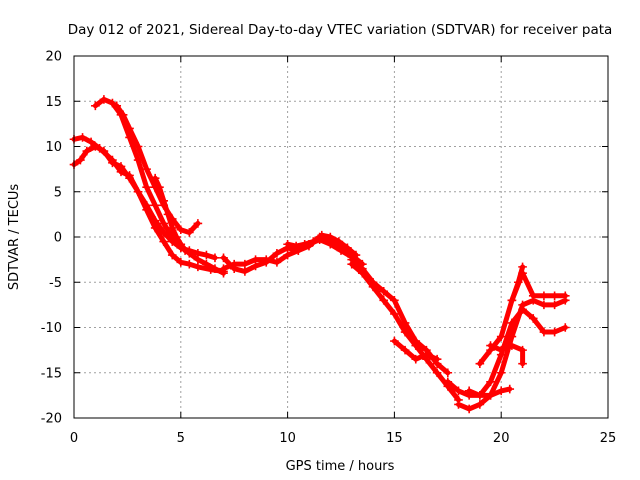 This screenshot has height=480, width=640. I want to click on x-tick-label: 25, so click(608, 438).